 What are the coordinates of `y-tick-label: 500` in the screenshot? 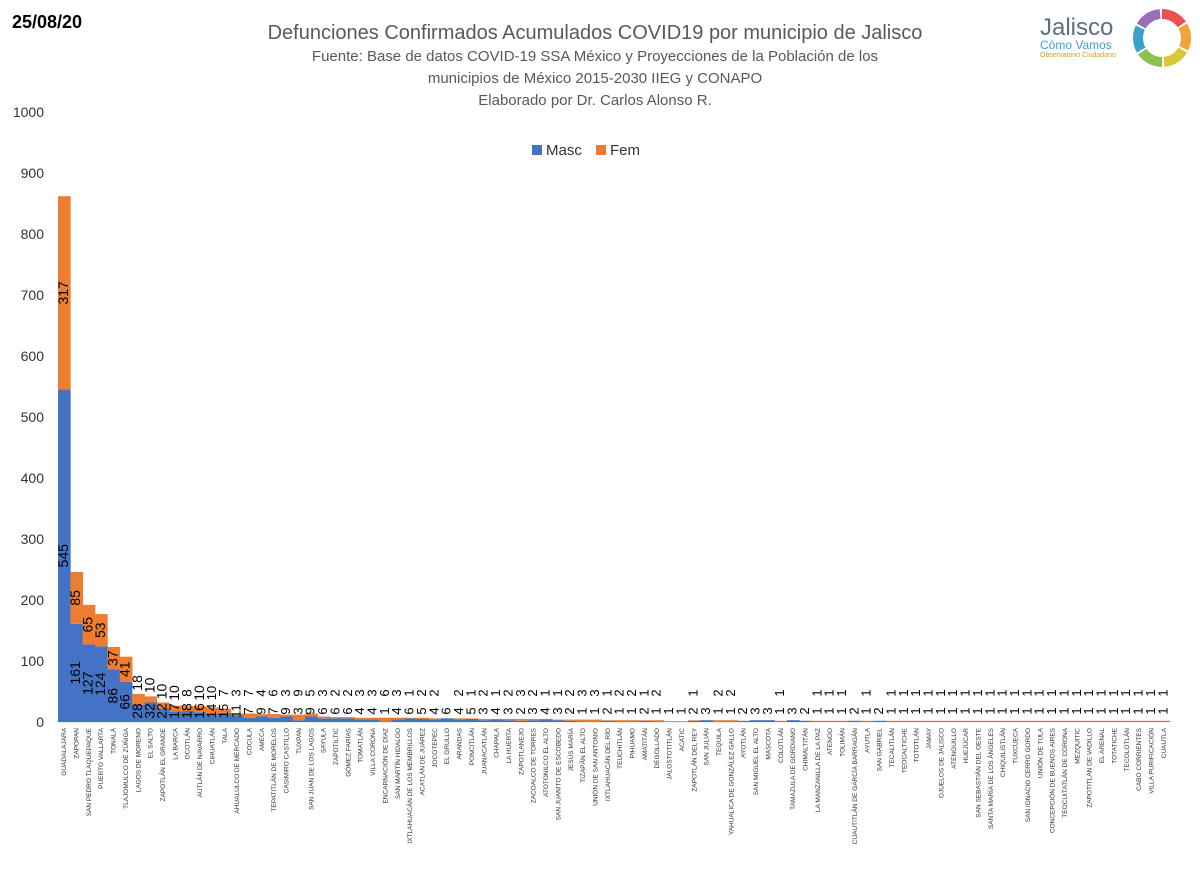 It's located at (33, 417).